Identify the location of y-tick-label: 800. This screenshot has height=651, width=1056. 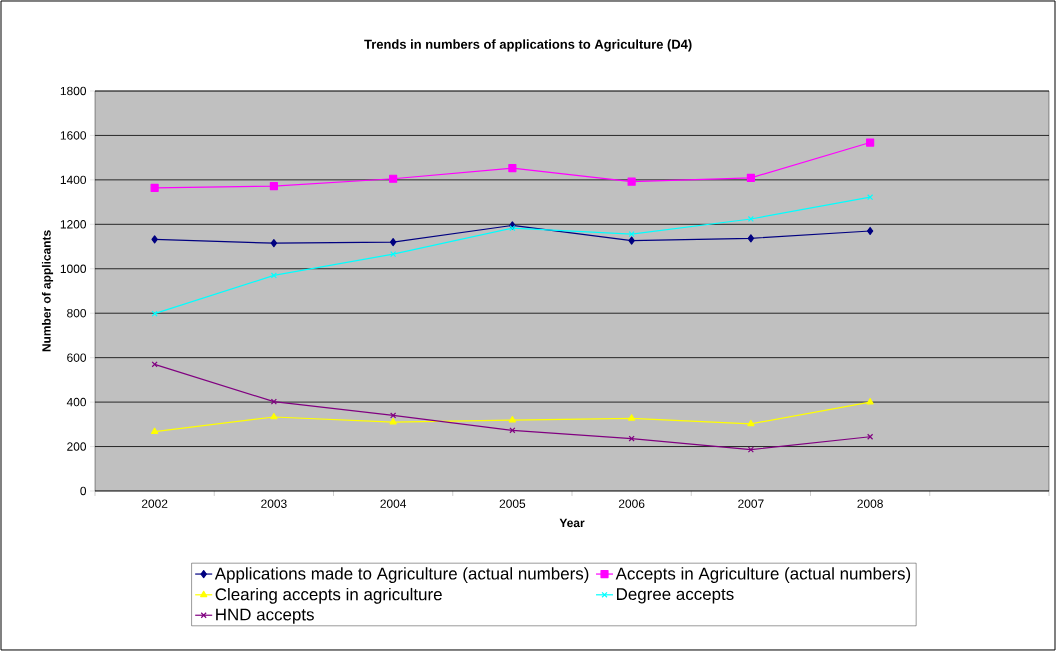
(77, 313).